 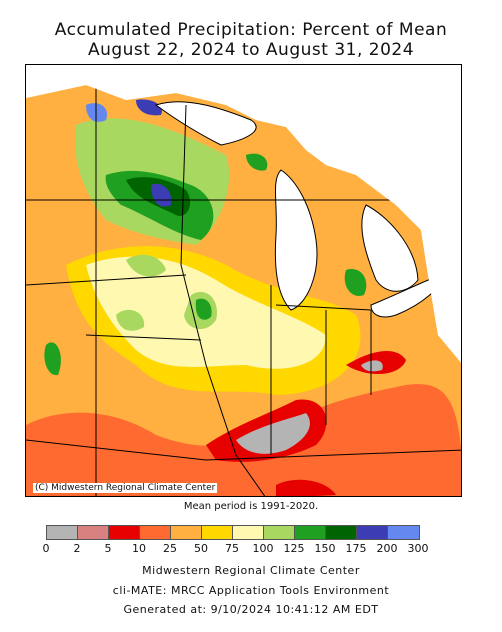 I want to click on copyright-label: (C) Midwestern Regional Climate Center, so click(x=125, y=488).